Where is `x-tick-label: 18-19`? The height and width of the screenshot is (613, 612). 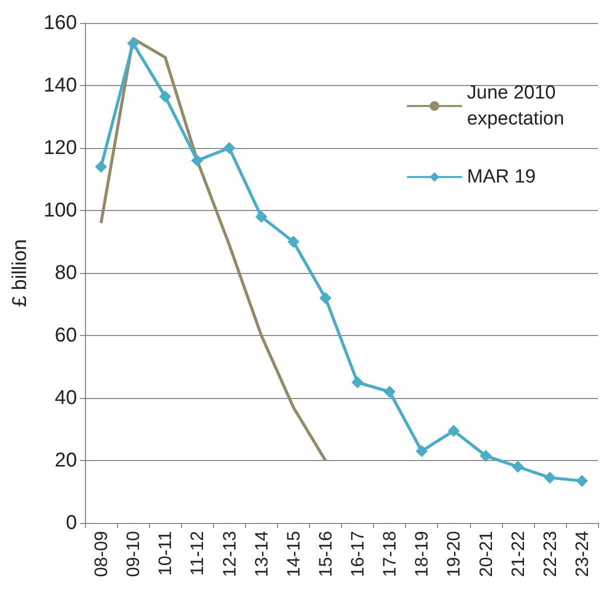
x-tick-label: 18-19 is located at coordinates (422, 554).